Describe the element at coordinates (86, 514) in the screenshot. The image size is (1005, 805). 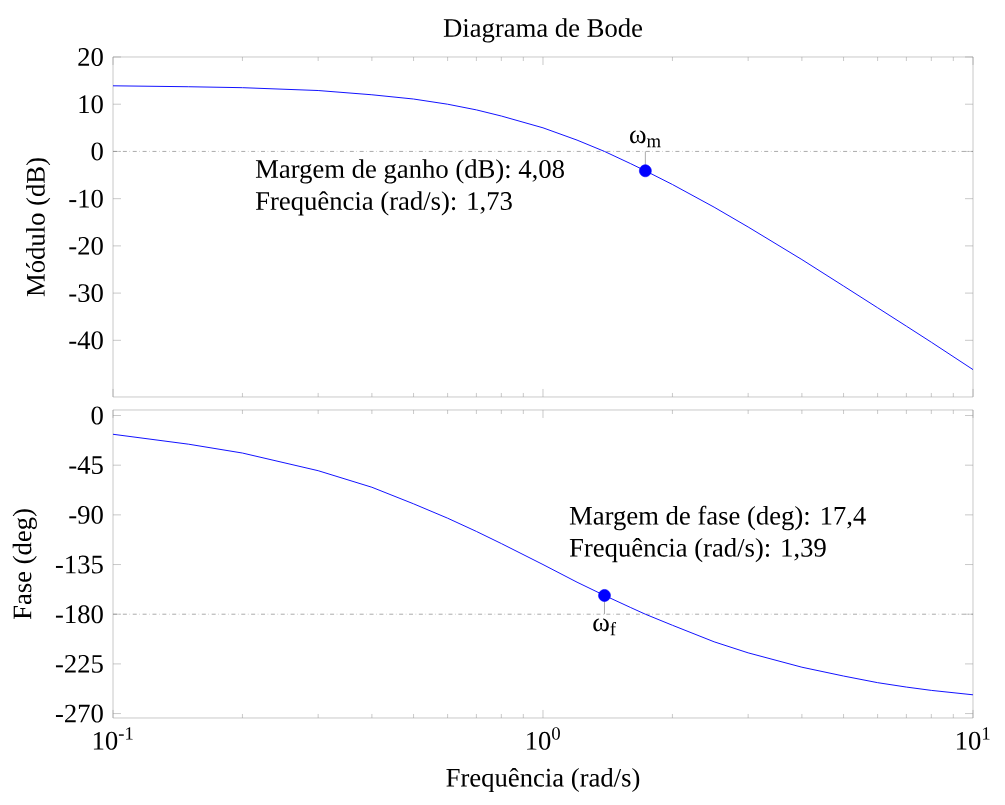
I see `y-tick-label: -90` at that location.